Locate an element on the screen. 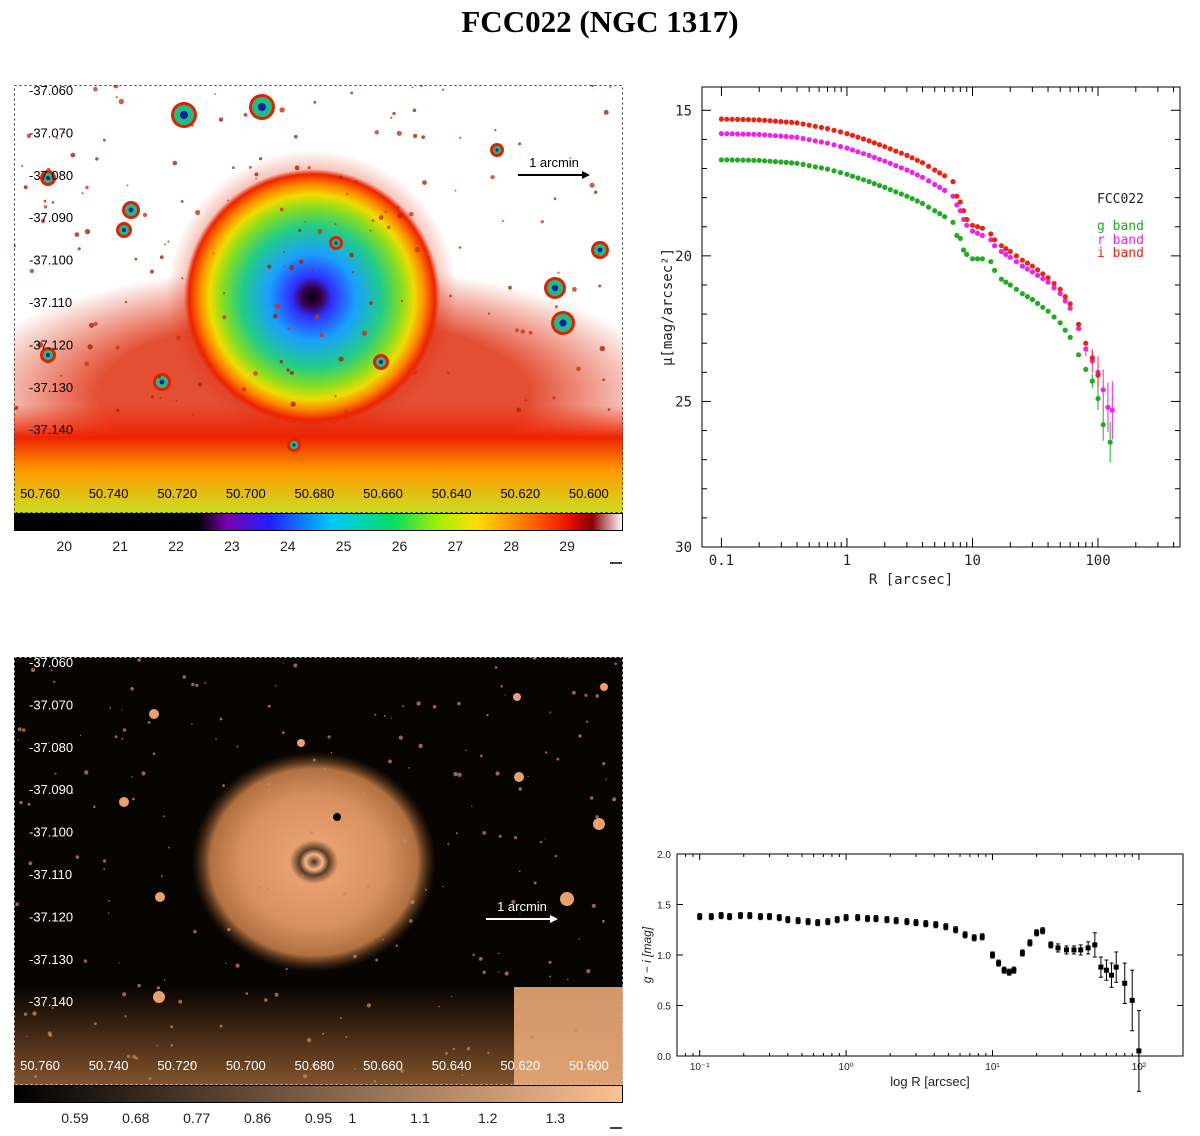 Image resolution: width=1200 pixels, height=1136 pixels. top-colorbar-tick-label: 20 is located at coordinates (65, 546).